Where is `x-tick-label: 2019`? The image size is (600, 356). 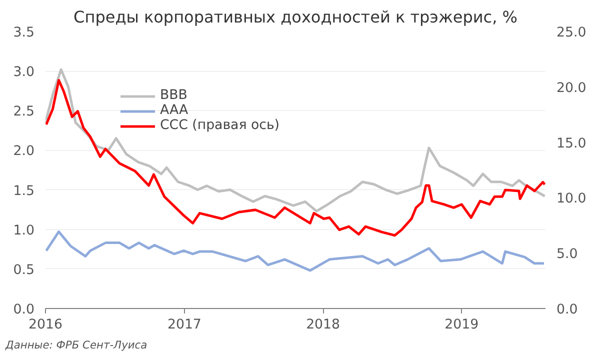 x-tick-label: 2019 is located at coordinates (461, 325).